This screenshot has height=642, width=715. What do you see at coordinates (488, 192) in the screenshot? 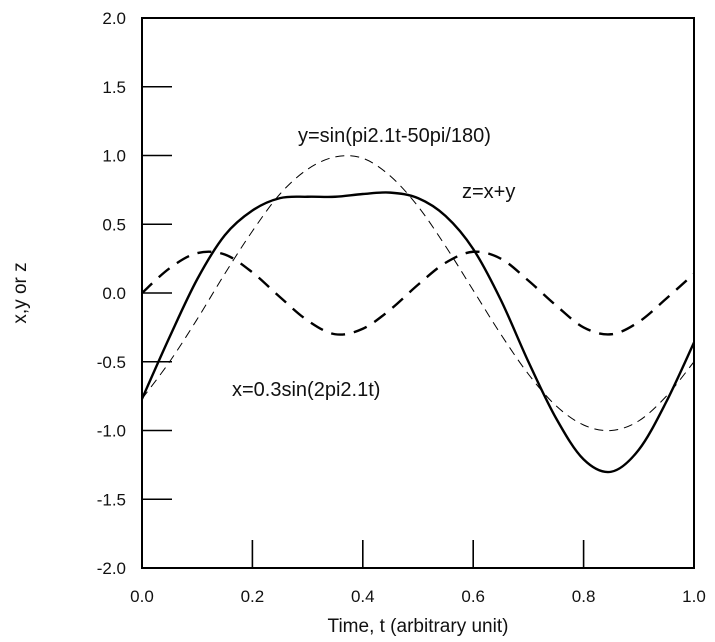
I see `annotation-z: z=x+y` at bounding box center [488, 192].